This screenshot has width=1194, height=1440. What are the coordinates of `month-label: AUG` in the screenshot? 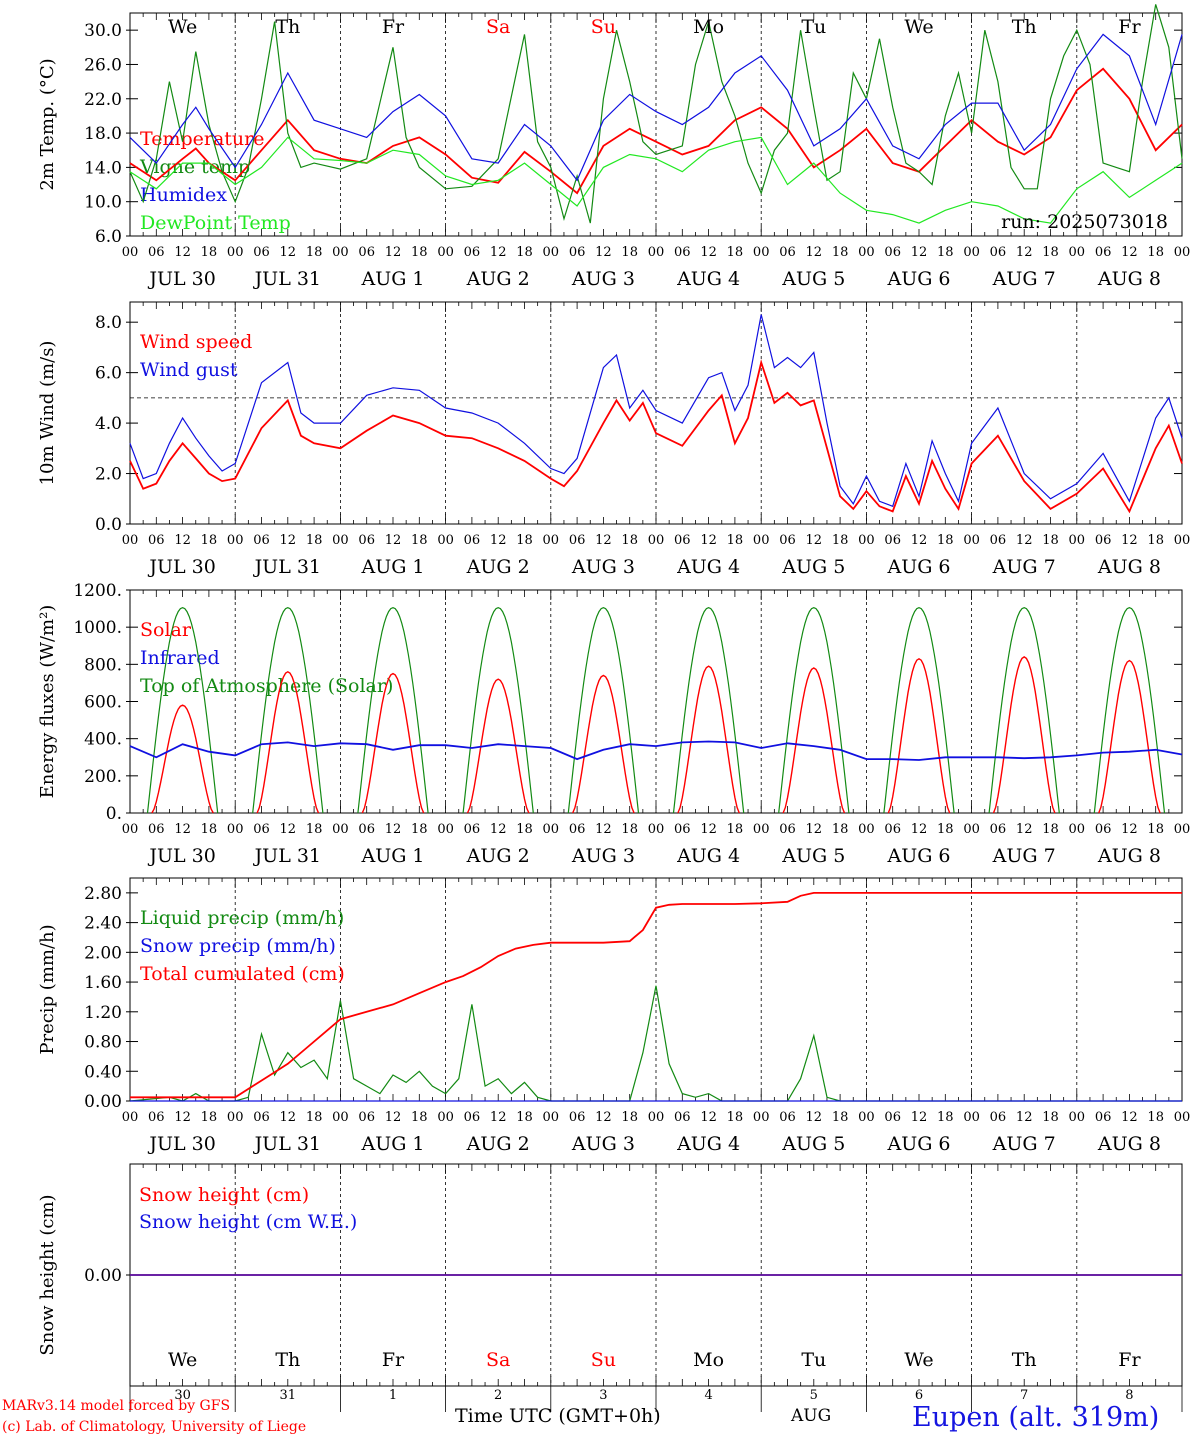 It's located at (811, 1416).